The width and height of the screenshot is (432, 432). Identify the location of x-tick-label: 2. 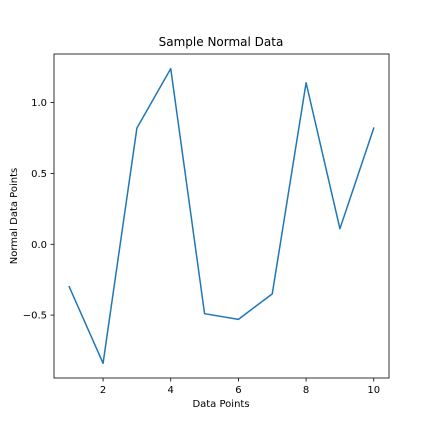
(103, 390).